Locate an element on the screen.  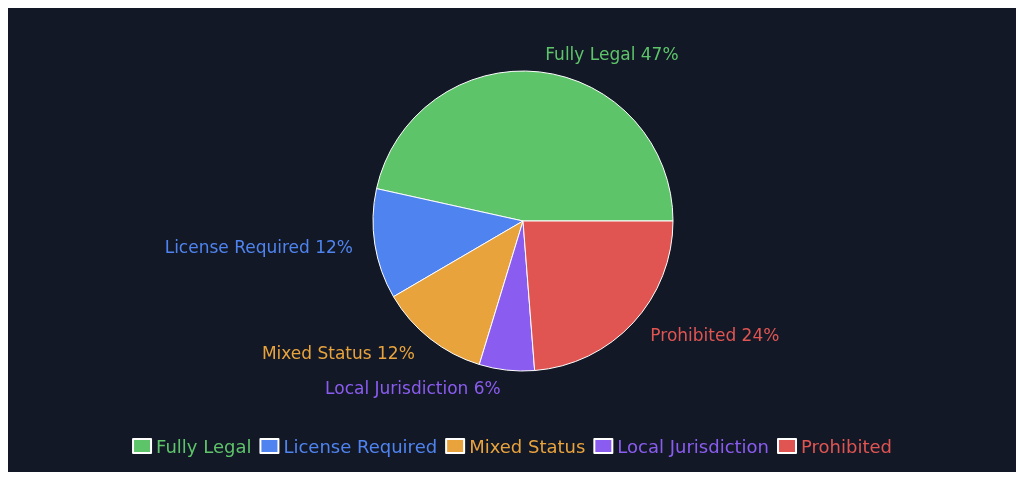
category-label: License Required 12% is located at coordinates (259, 247).